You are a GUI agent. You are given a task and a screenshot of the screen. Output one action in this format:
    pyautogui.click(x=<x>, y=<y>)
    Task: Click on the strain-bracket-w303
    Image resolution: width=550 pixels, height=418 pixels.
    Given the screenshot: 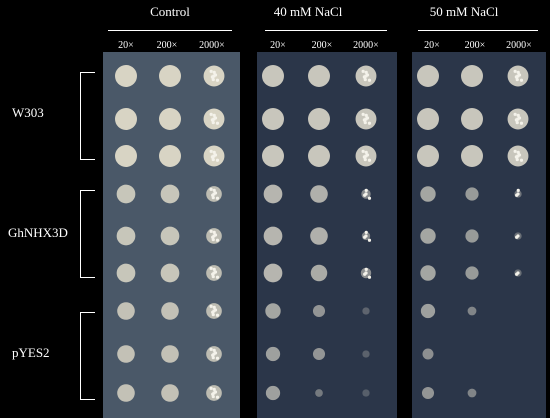 What is the action you would take?
    pyautogui.click(x=87, y=116)
    